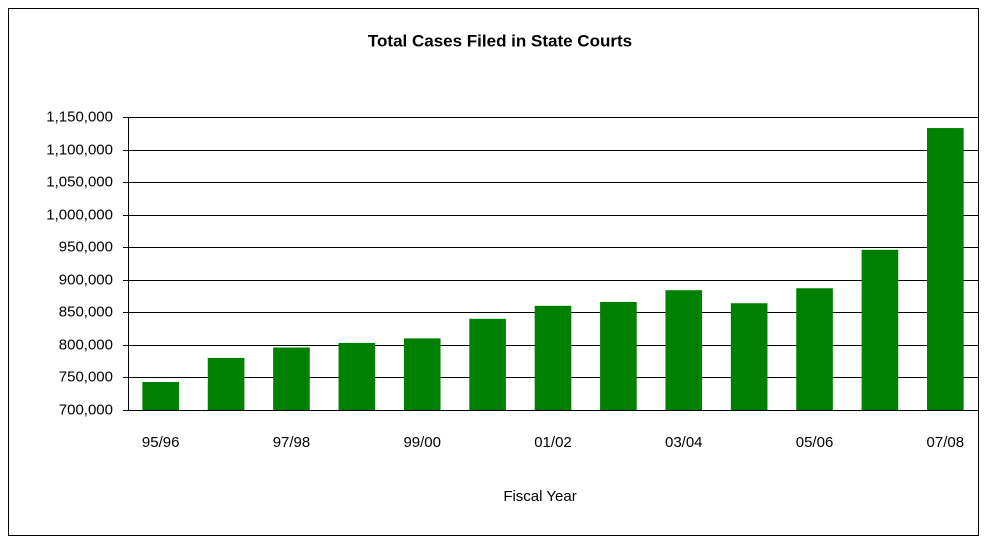  Describe the element at coordinates (79, 149) in the screenshot. I see `y-tick-label: 1,100,000` at that location.